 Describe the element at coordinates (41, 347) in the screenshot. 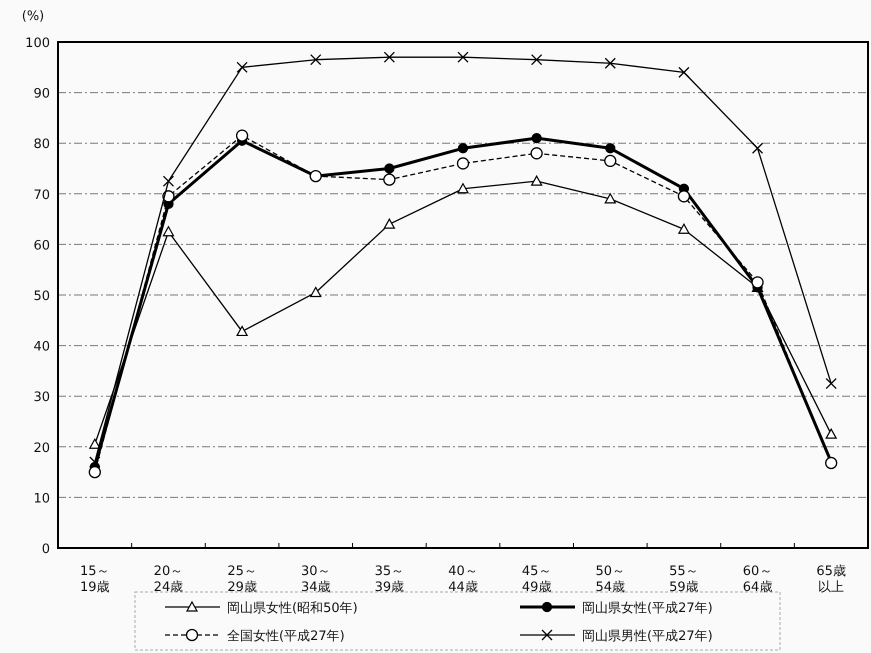

I see `y-tick-label: 40` at that location.